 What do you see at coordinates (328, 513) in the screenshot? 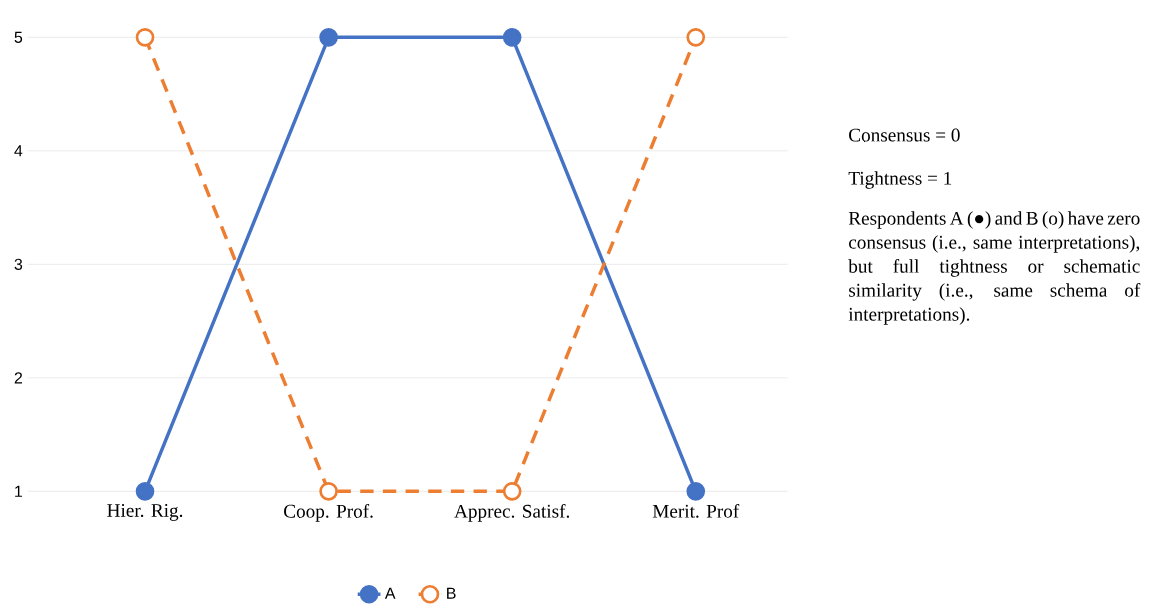
I see `x-tick-label: Coop. Prof.` at bounding box center [328, 513].